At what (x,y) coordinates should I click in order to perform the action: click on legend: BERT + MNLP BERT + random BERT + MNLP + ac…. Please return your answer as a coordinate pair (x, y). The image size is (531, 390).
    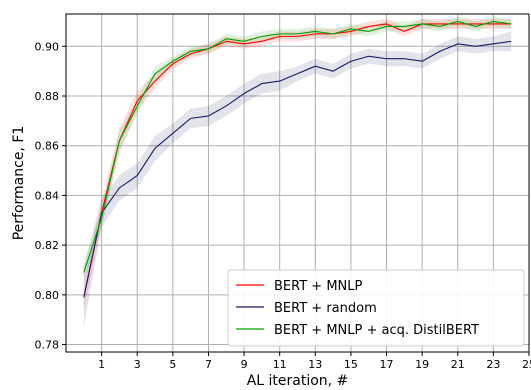
    Looking at the image, I should click on (376, 308).